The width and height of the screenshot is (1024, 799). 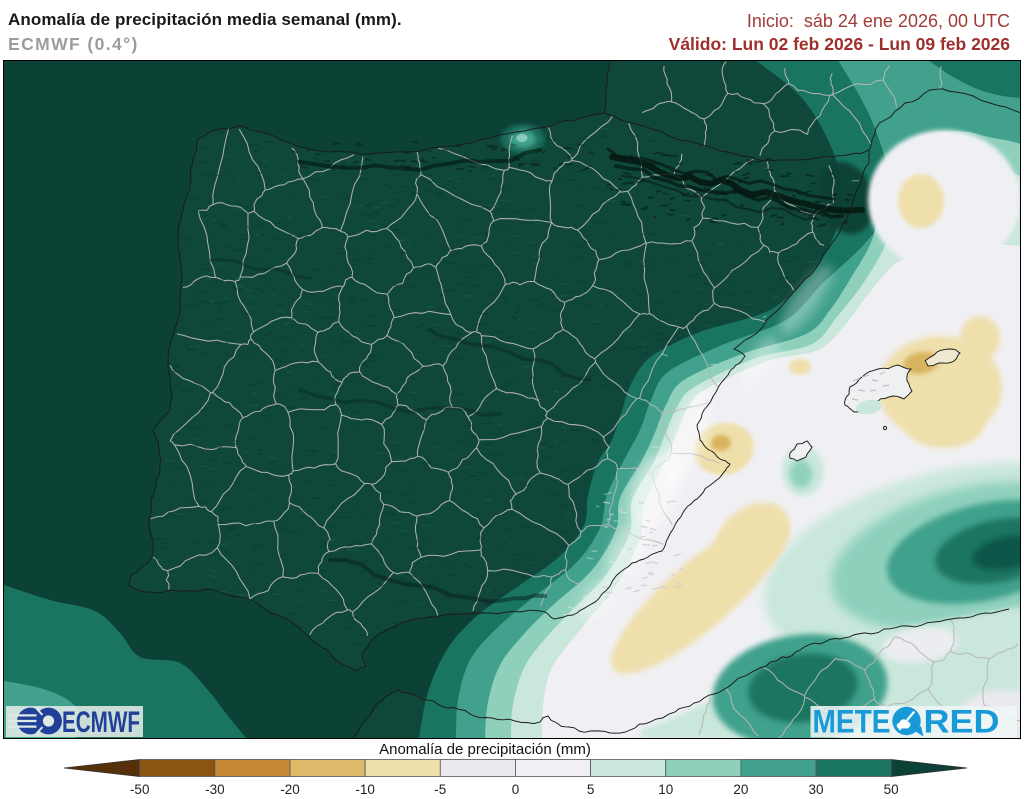 I want to click on svg-text: -50, so click(x=140, y=789).